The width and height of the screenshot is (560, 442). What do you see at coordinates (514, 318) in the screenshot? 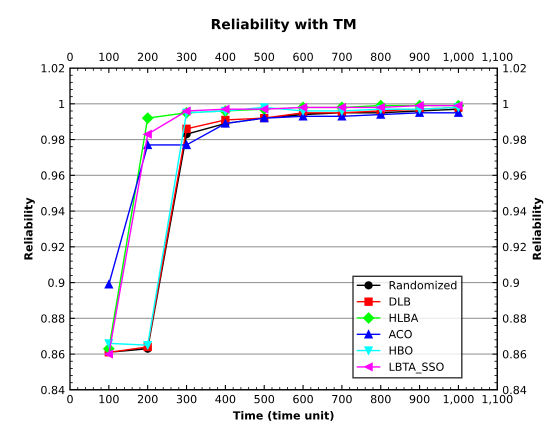
I see `y2-tick-label: 0.88` at bounding box center [514, 318].